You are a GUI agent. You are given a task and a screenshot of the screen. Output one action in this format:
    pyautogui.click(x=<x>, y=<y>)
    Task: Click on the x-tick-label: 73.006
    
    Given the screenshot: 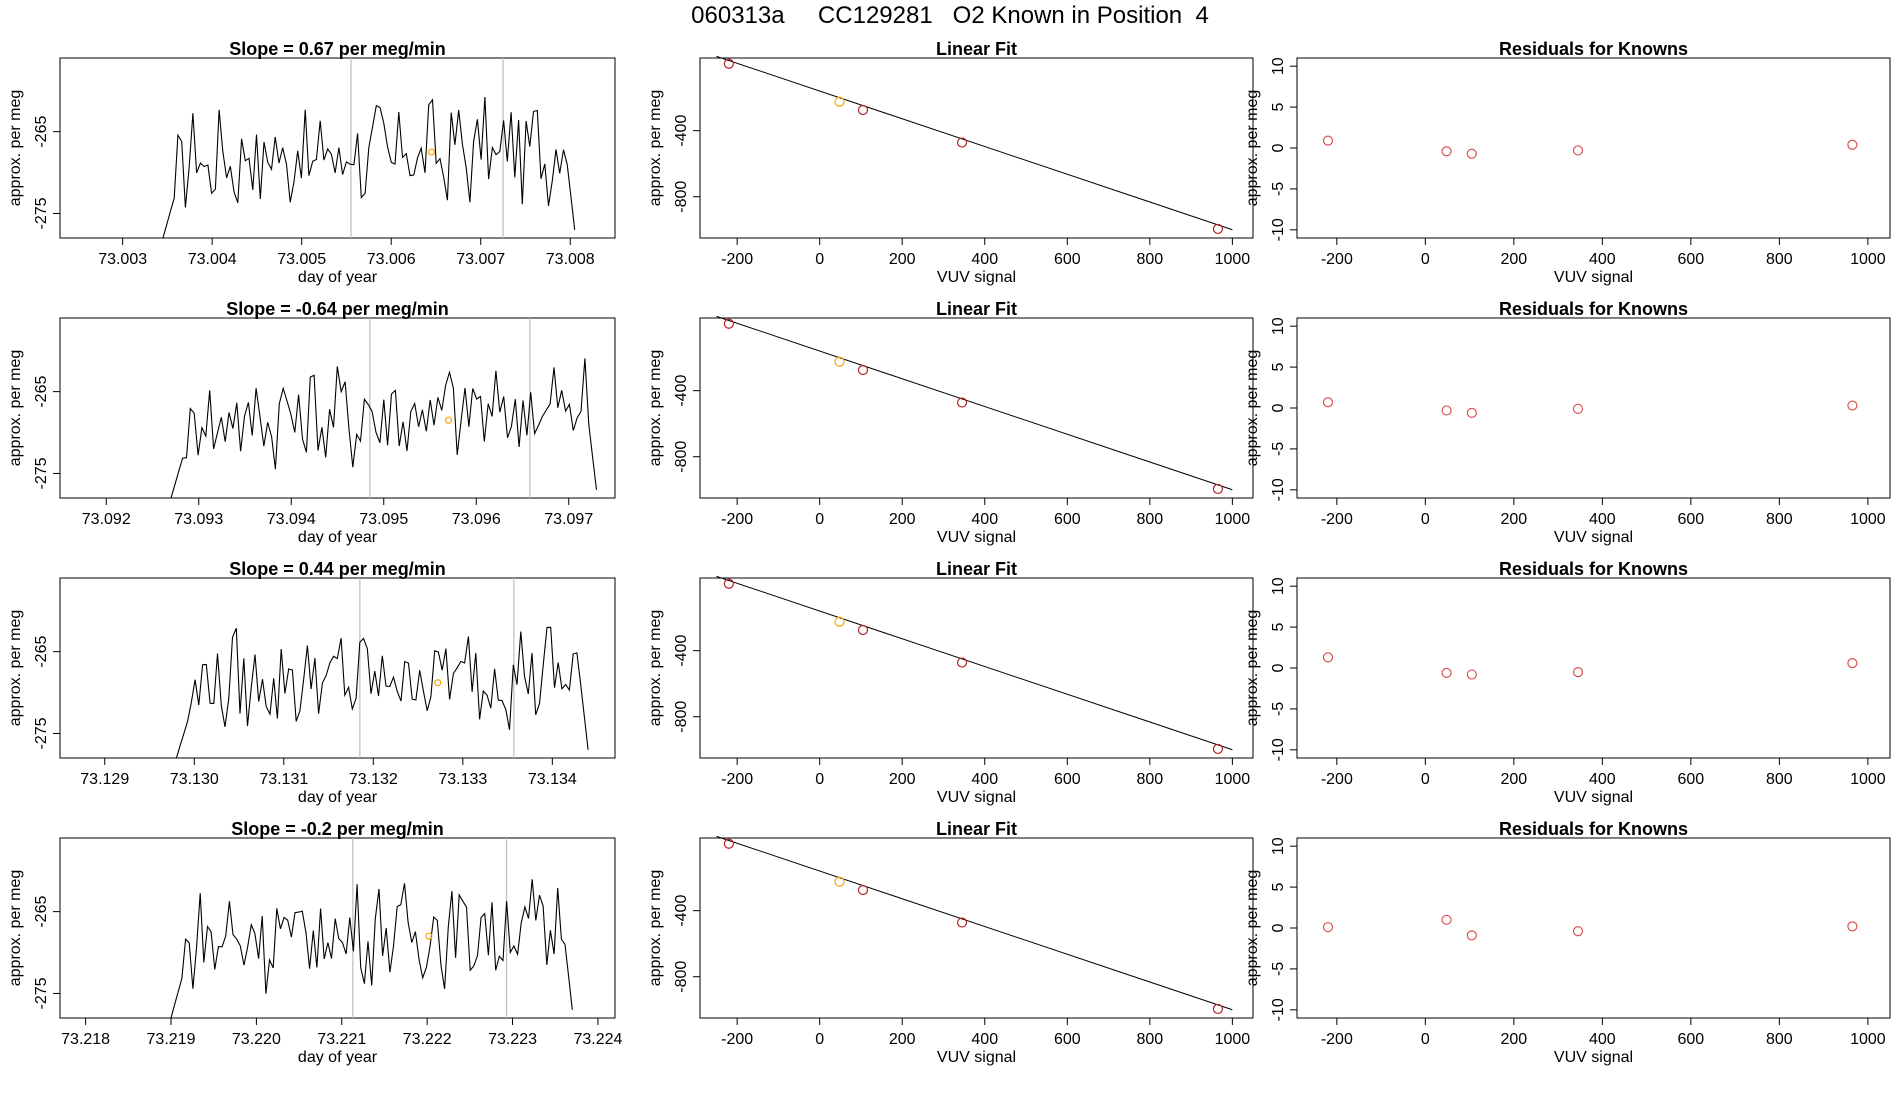 What is the action you would take?
    pyautogui.click(x=391, y=259)
    